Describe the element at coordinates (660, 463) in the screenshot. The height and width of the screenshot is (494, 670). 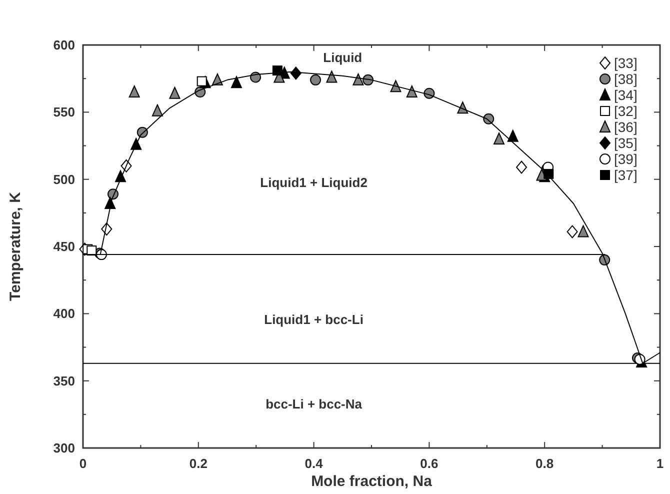
I see `x-tick-label: 1` at that location.